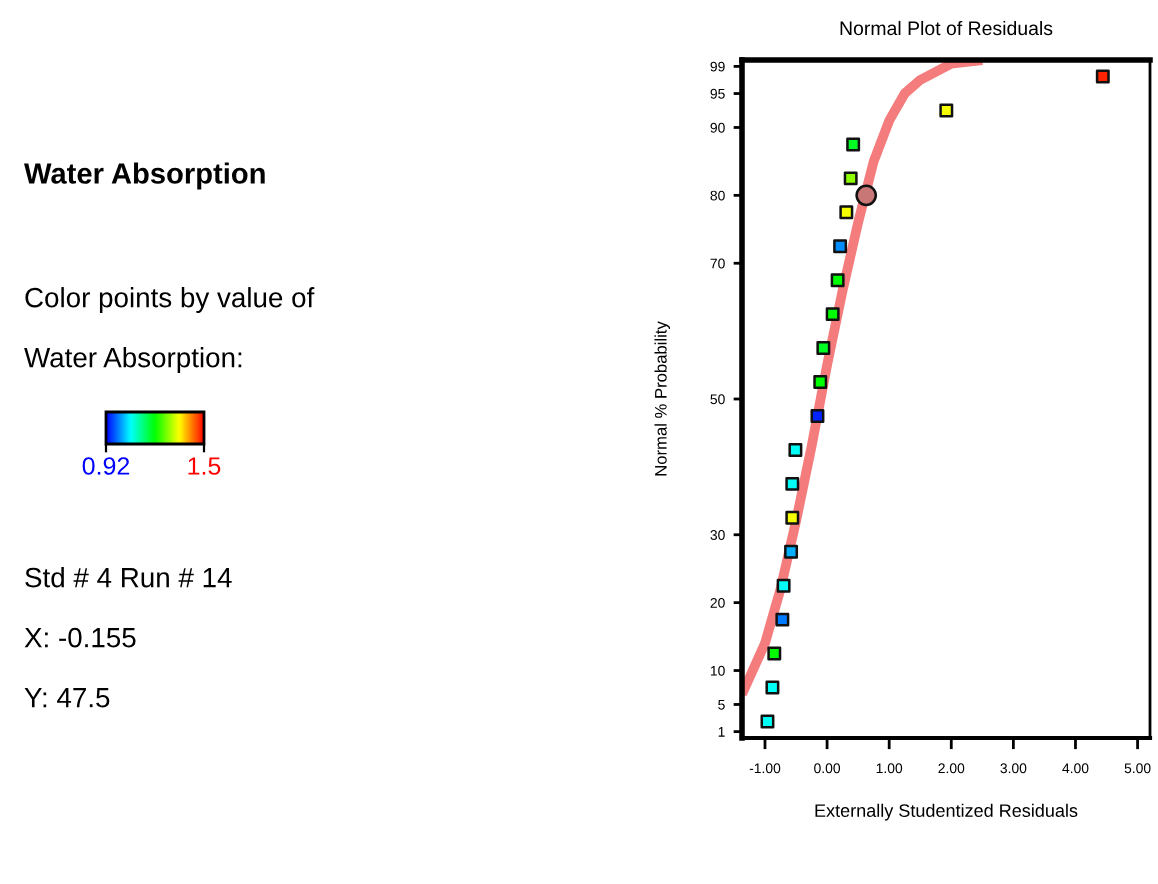 This screenshot has height=884, width=1158. What do you see at coordinates (169, 330) in the screenshot?
I see `text: Color points by value of Water Absorption:` at bounding box center [169, 330].